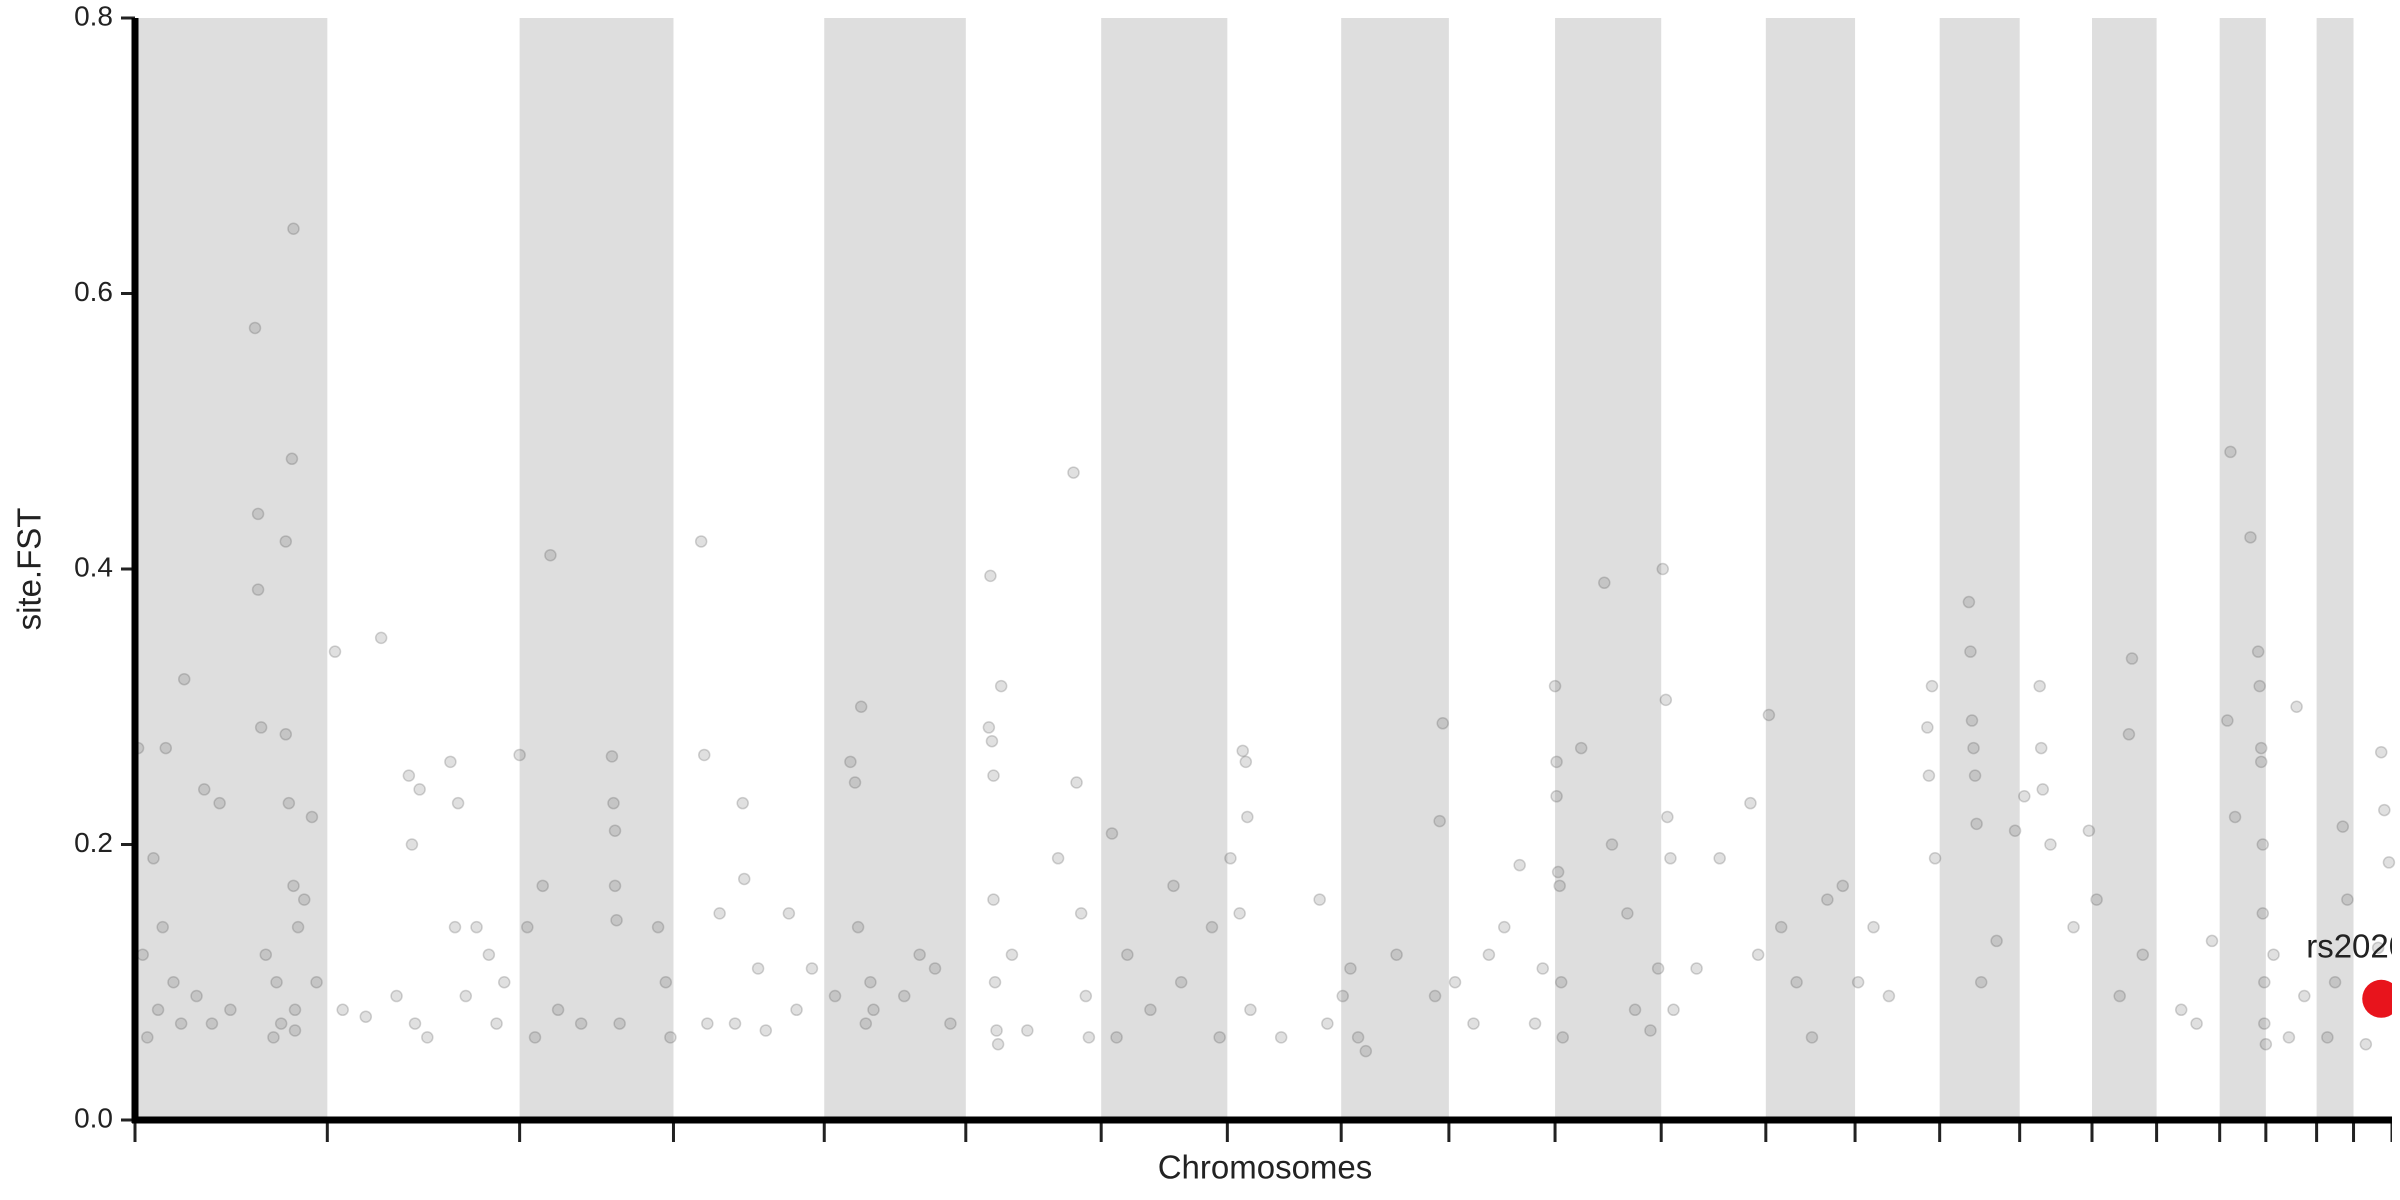 Image resolution: width=2400 pixels, height=1200 pixels. I want to click on y-axis-label: site.FST, so click(29, 569).